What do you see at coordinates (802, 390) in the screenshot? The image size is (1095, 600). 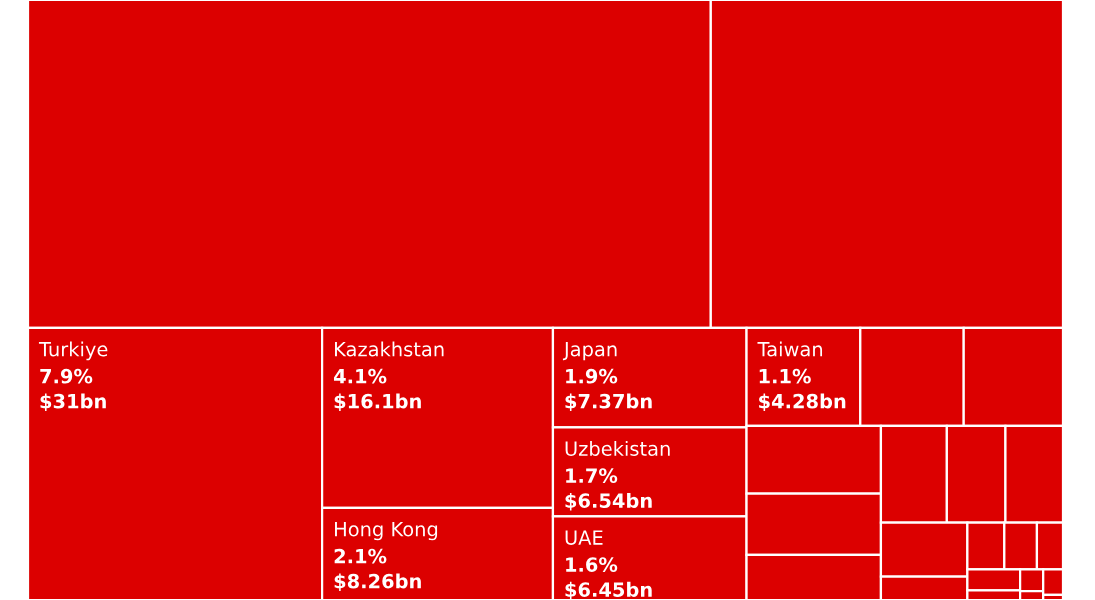 I see `data-label: 1.1% $4.28bn` at bounding box center [802, 390].